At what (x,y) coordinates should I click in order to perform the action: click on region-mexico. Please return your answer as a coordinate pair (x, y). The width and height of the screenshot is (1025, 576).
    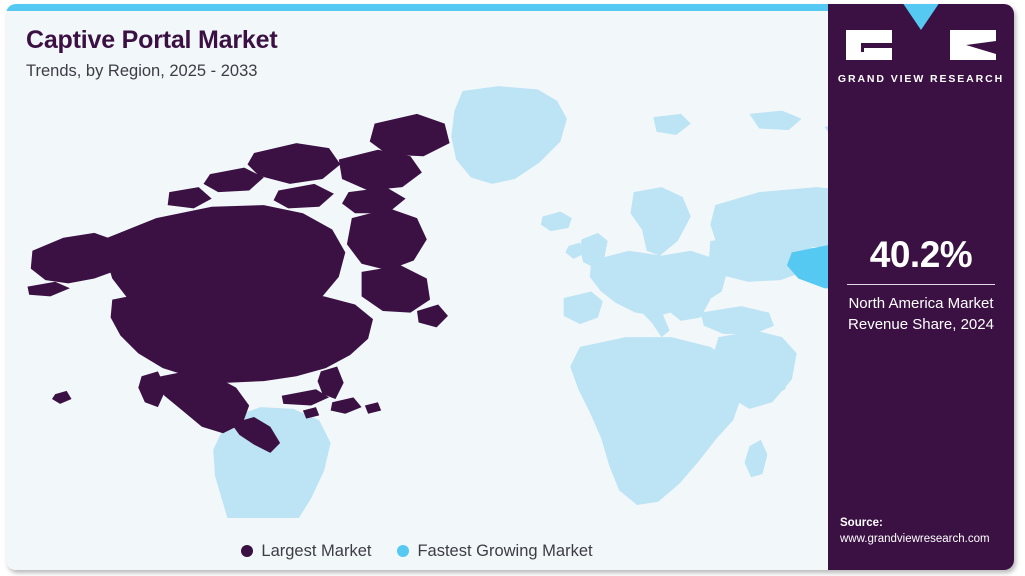
    Looking at the image, I should click on (201, 402).